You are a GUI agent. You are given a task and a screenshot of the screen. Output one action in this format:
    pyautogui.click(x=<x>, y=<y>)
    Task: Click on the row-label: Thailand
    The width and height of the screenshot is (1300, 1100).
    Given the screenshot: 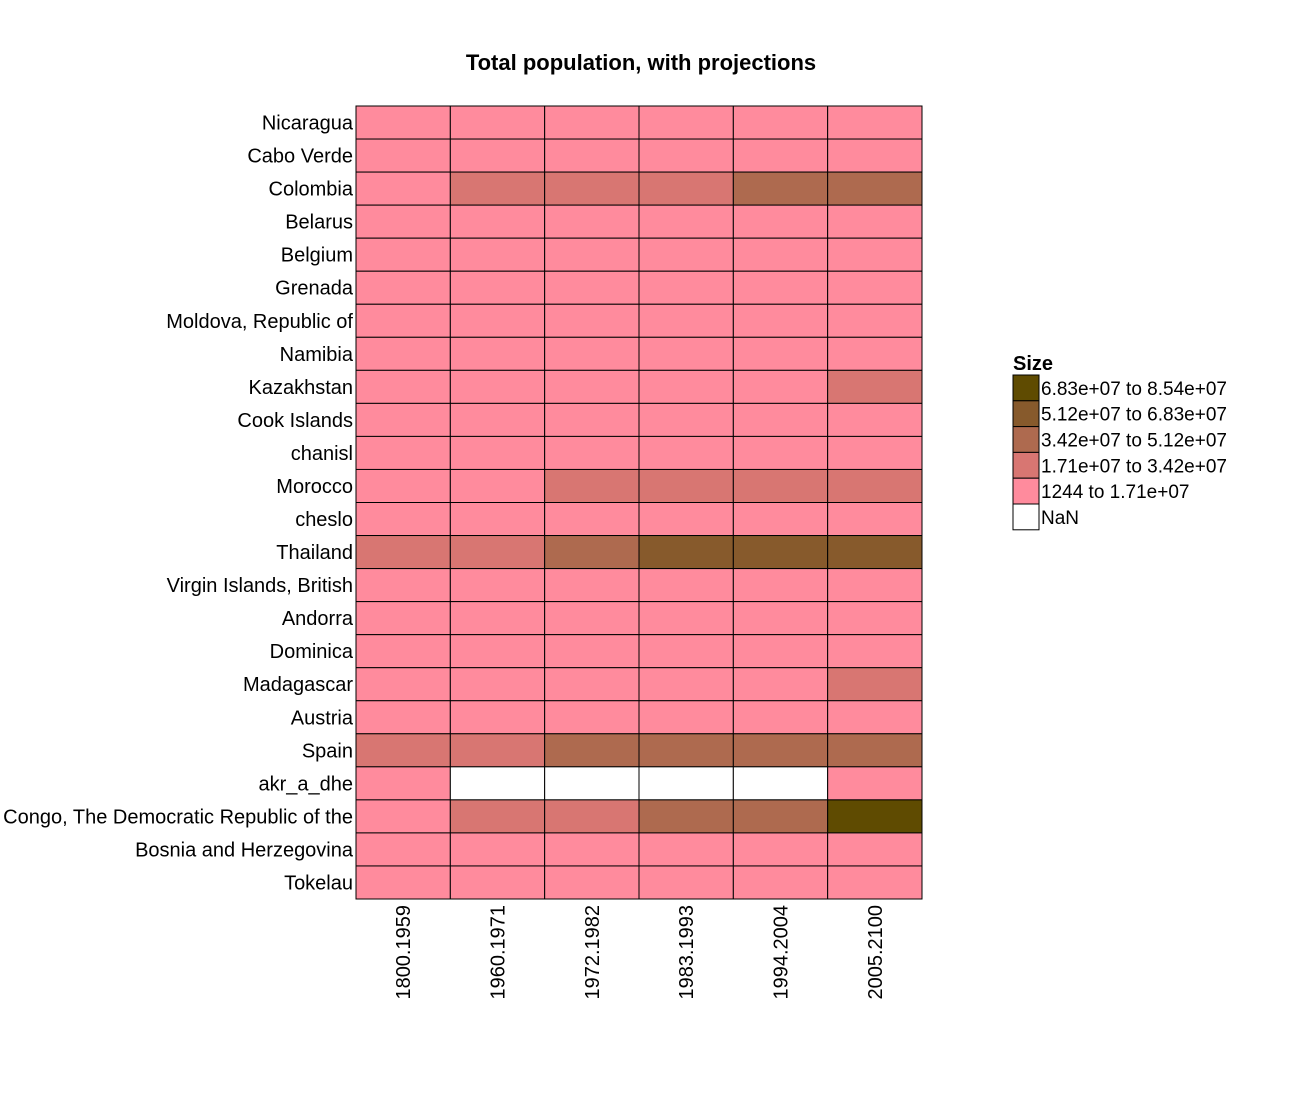 What is the action you would take?
    pyautogui.click(x=314, y=553)
    